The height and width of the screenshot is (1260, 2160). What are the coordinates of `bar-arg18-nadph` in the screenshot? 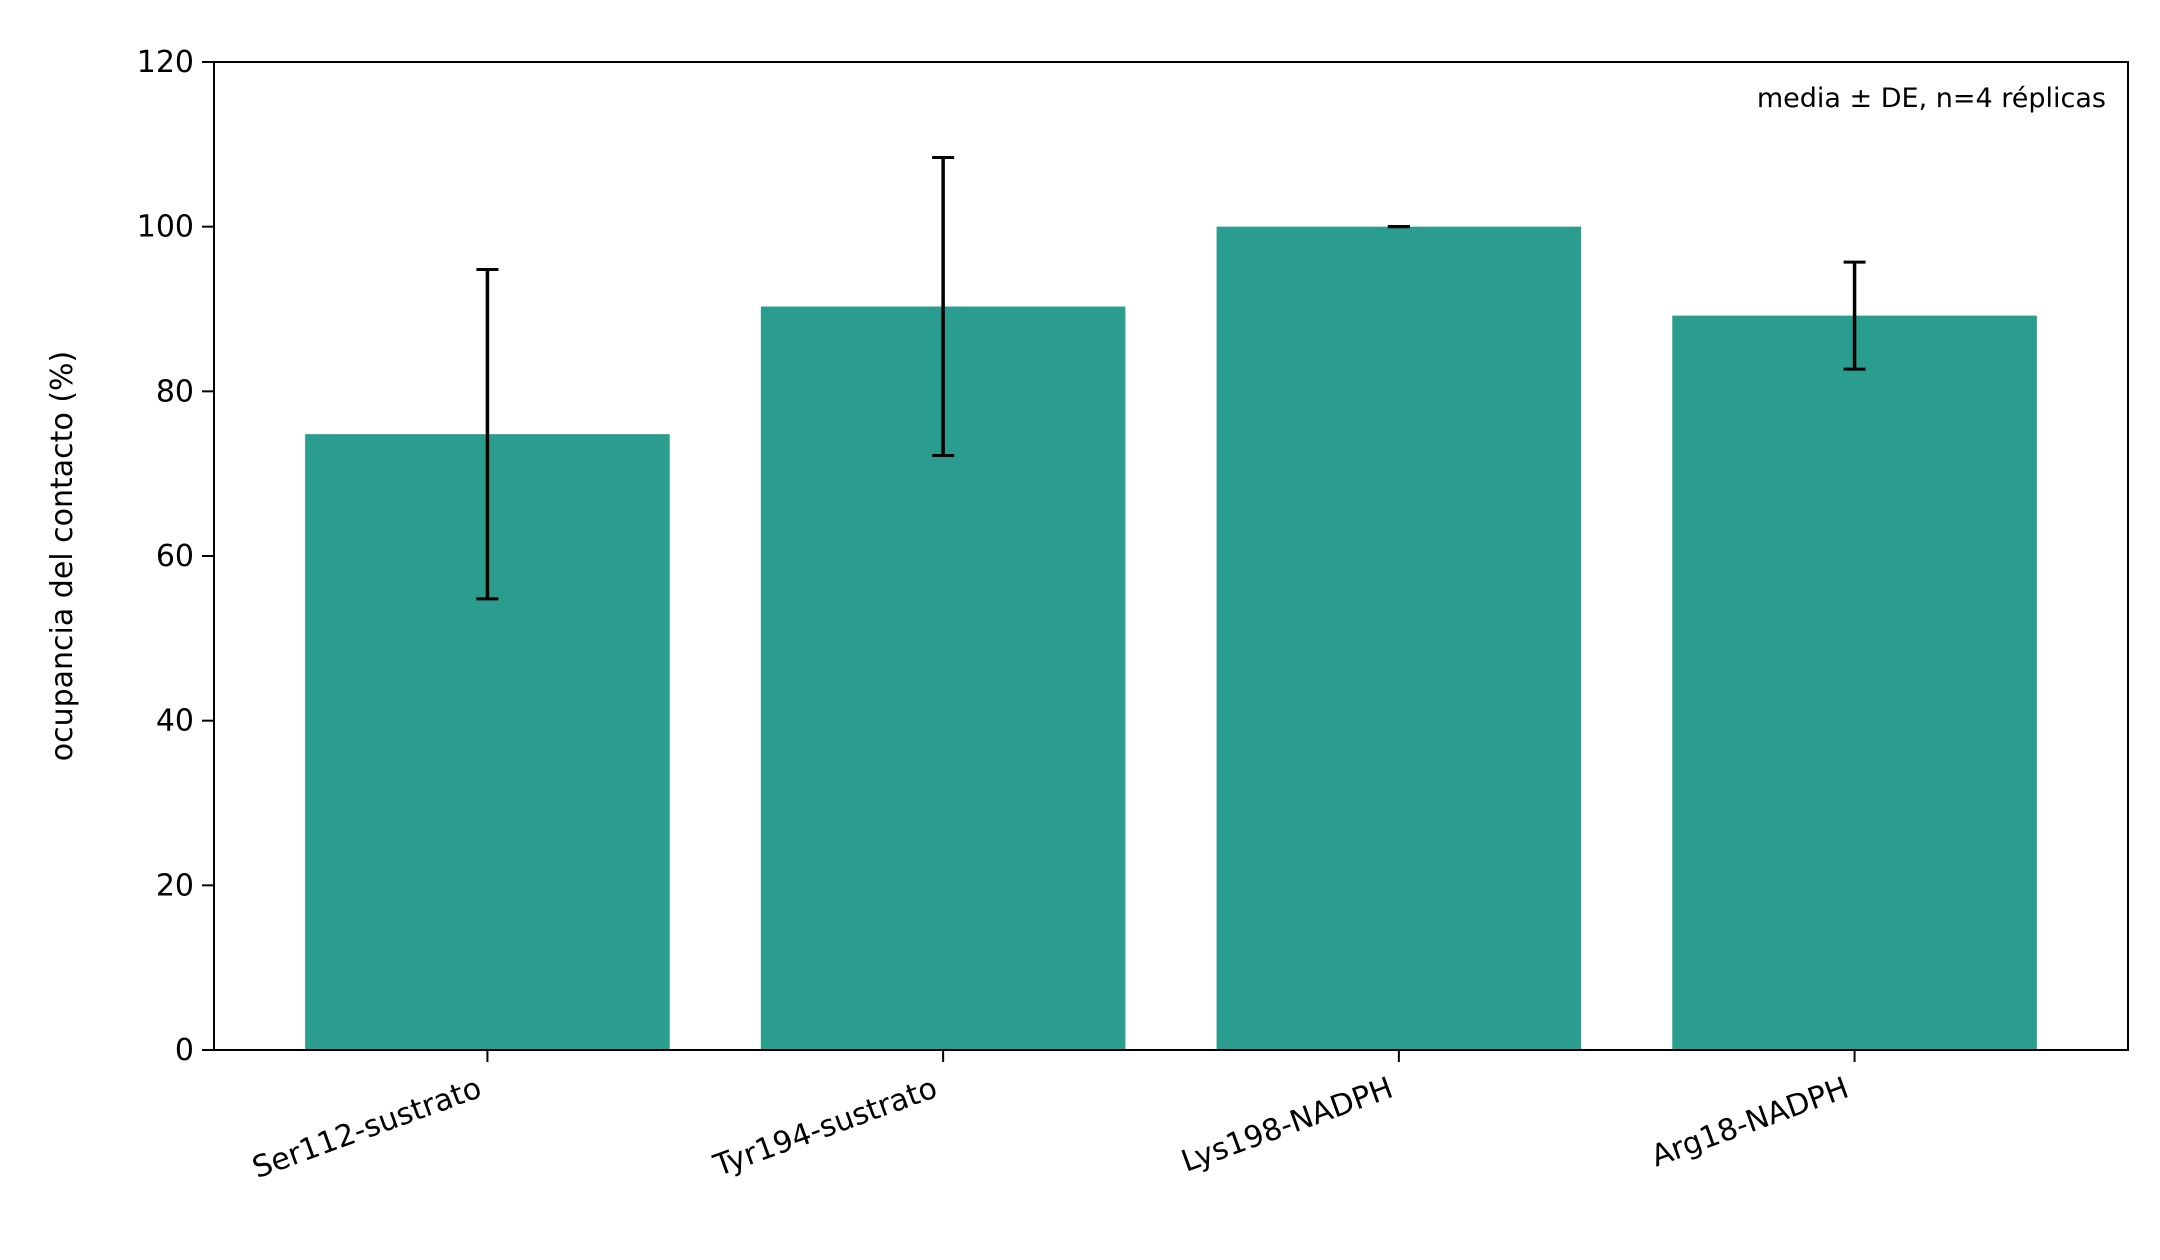 It's located at (1854, 682).